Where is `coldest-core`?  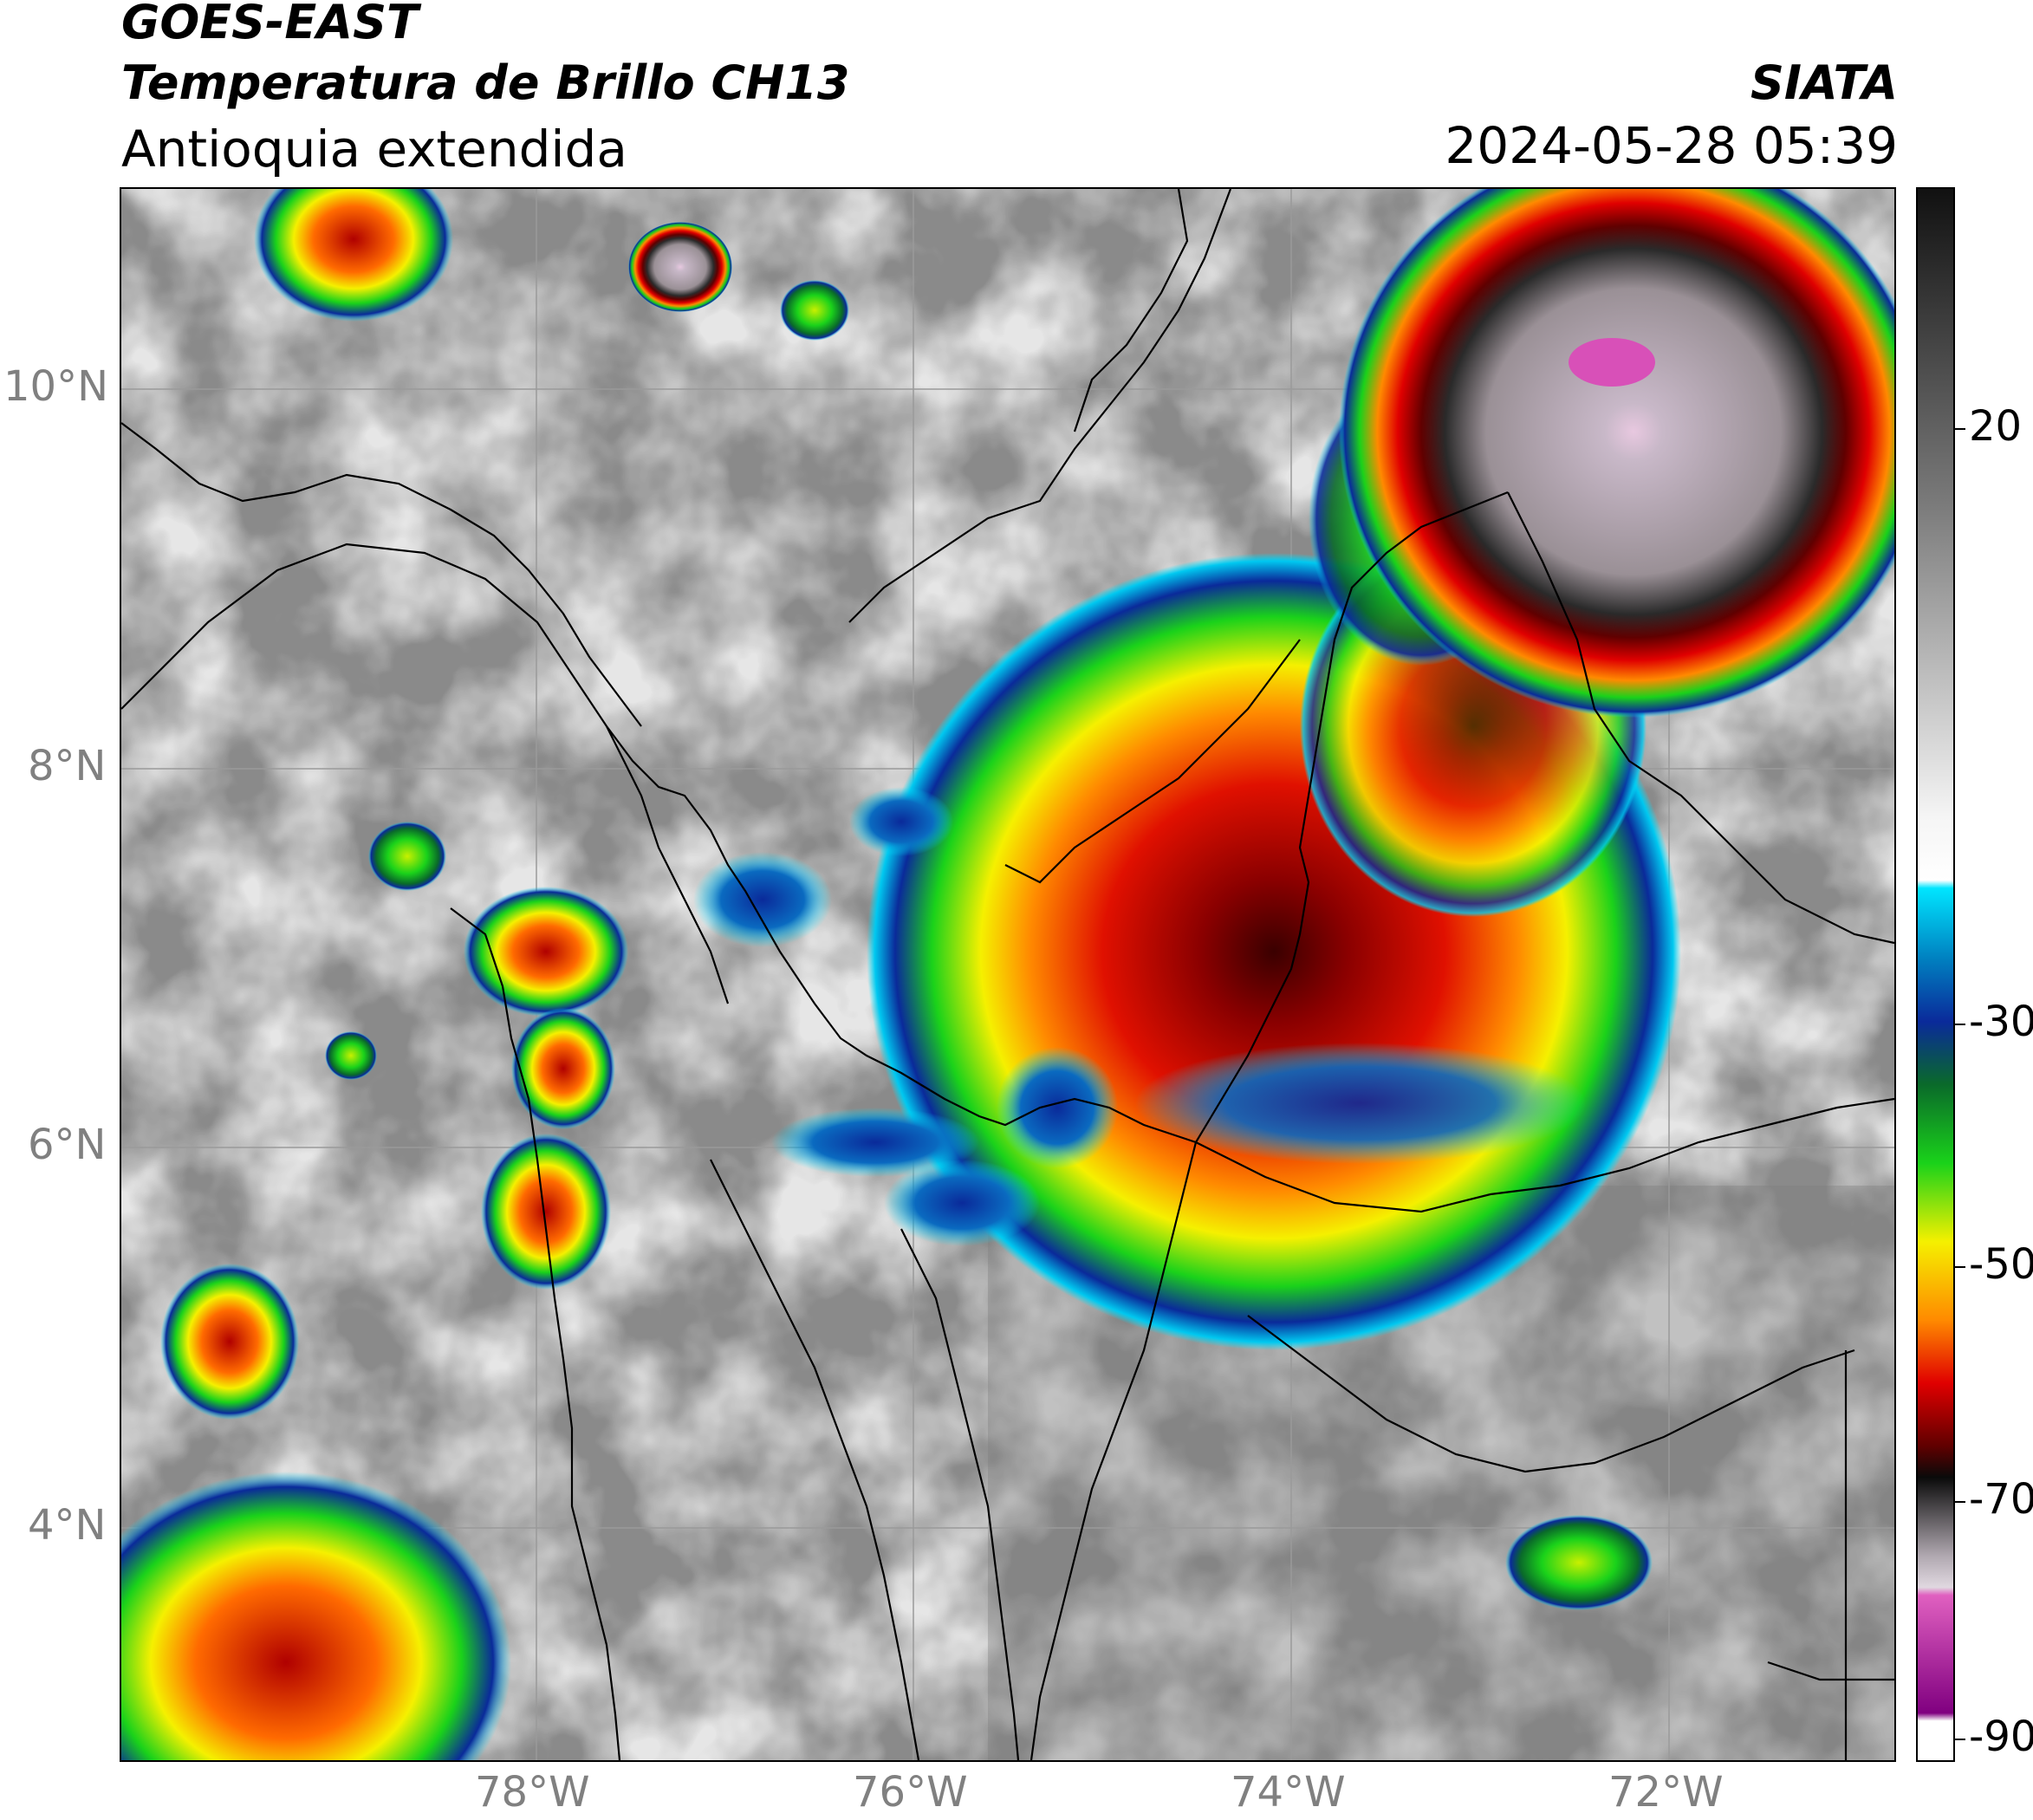 coldest-core is located at coordinates (1612, 362).